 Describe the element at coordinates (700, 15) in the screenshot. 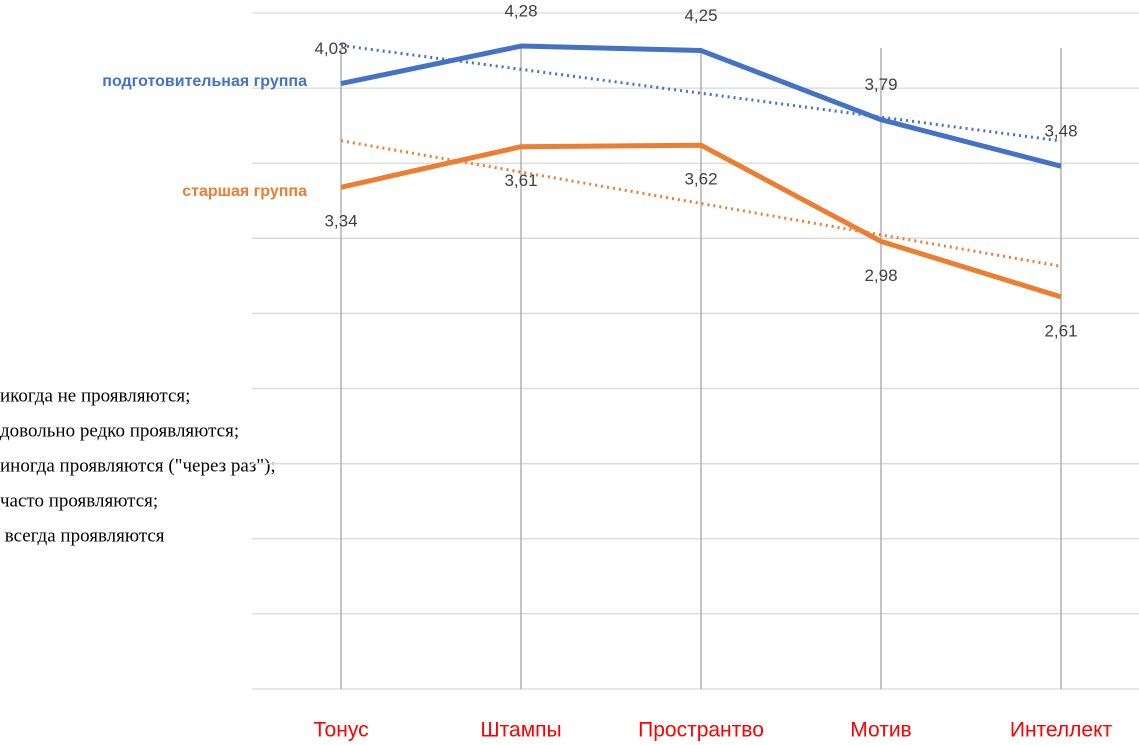

I see `data-label: 4,25` at that location.